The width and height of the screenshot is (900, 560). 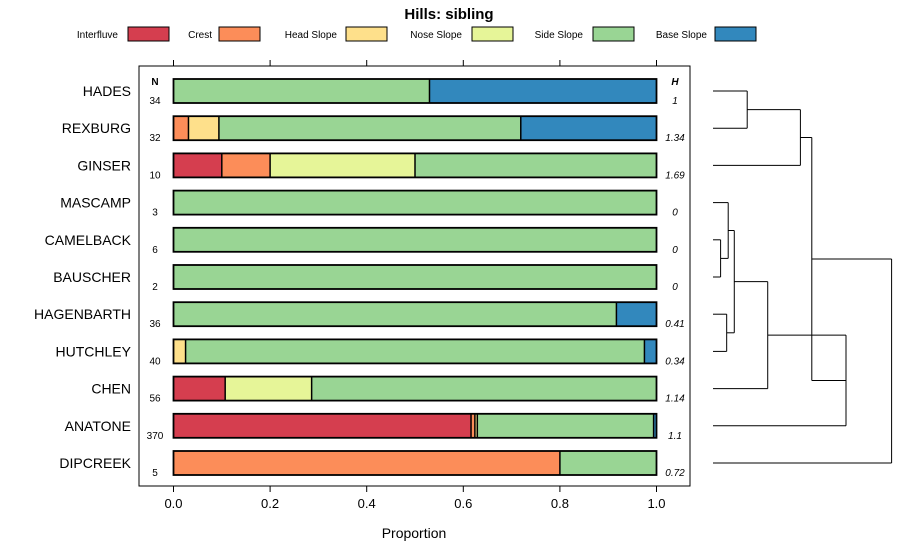 I want to click on h-value: 1.69, so click(x=675, y=175).